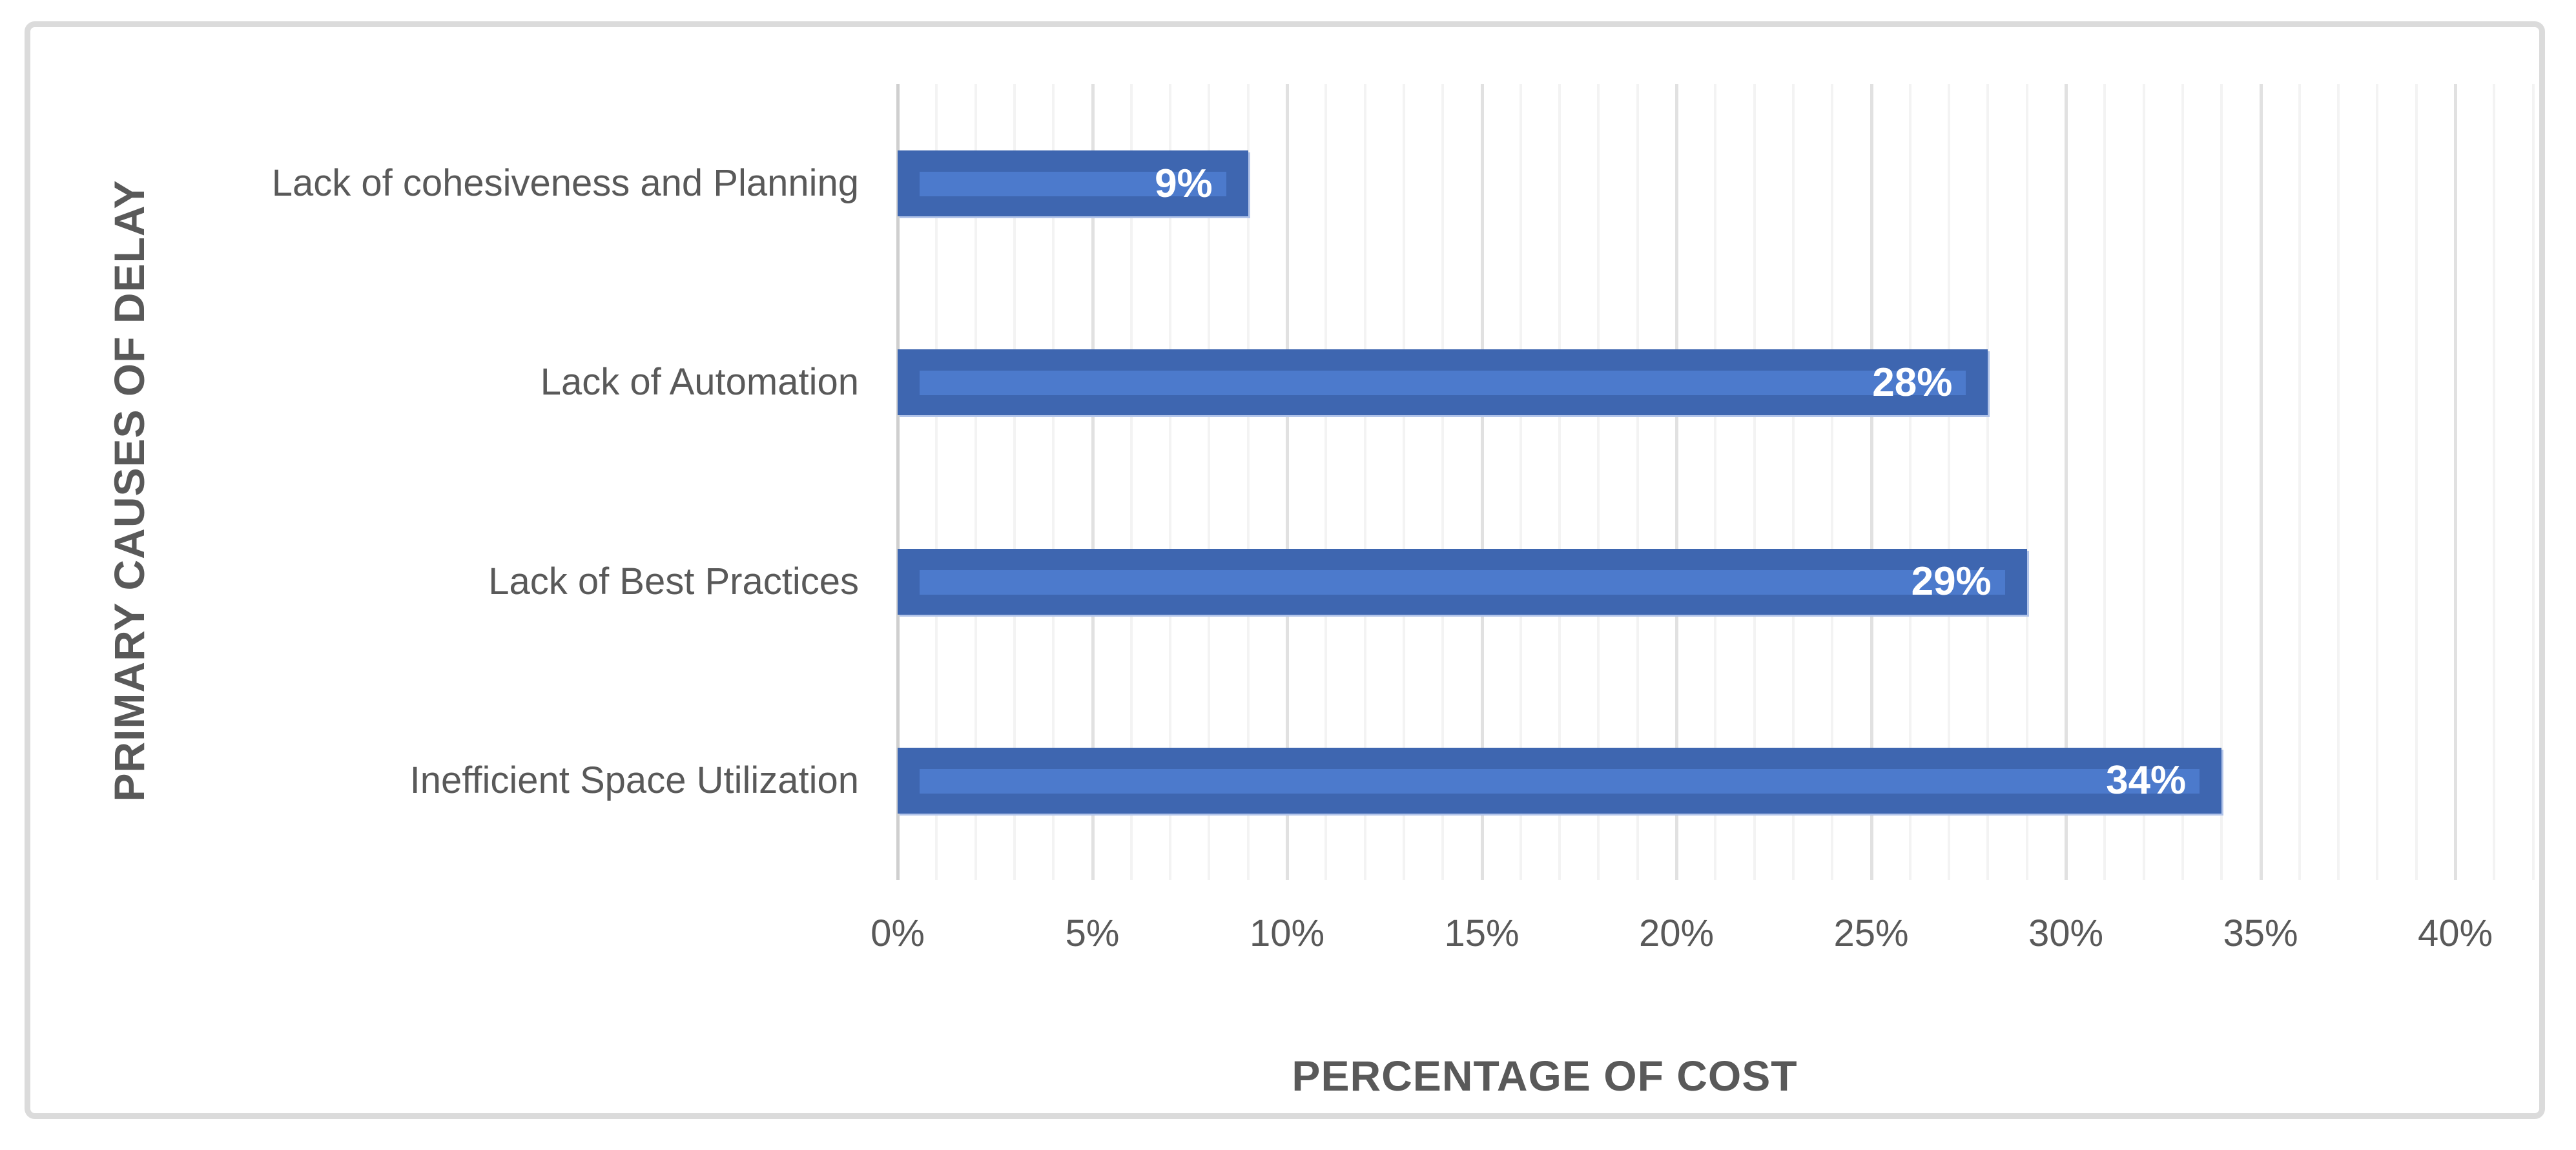 The image size is (2576, 1150). What do you see at coordinates (1951, 581) in the screenshot?
I see `bar-data-label: 29%` at bounding box center [1951, 581].